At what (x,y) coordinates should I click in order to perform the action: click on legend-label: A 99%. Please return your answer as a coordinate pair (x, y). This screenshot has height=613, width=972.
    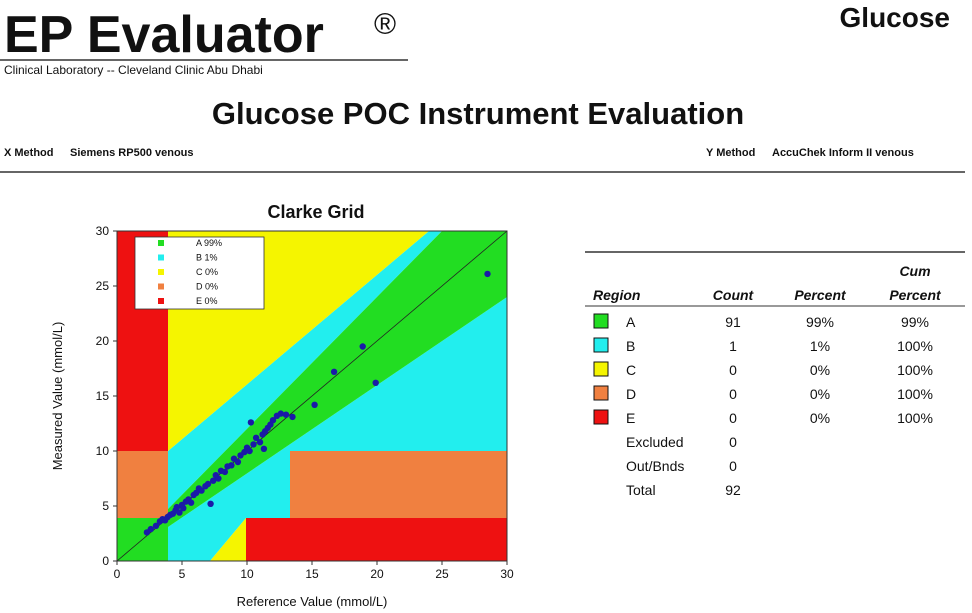
    Looking at the image, I should click on (209, 243).